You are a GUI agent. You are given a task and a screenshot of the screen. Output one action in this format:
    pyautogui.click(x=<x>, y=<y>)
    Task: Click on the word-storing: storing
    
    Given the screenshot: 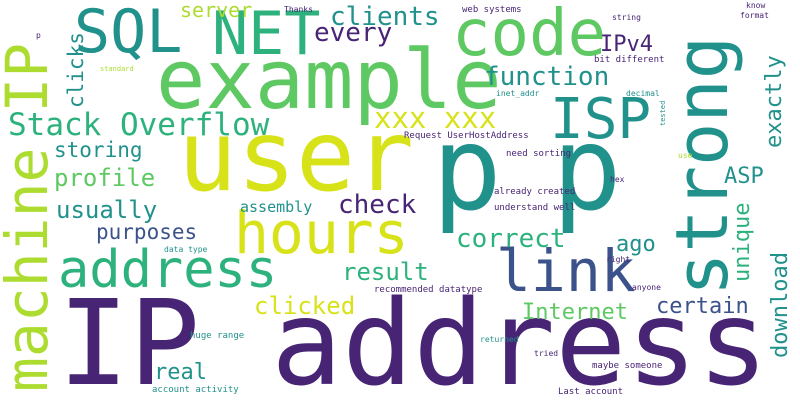 What is the action you would take?
    pyautogui.click(x=98, y=150)
    